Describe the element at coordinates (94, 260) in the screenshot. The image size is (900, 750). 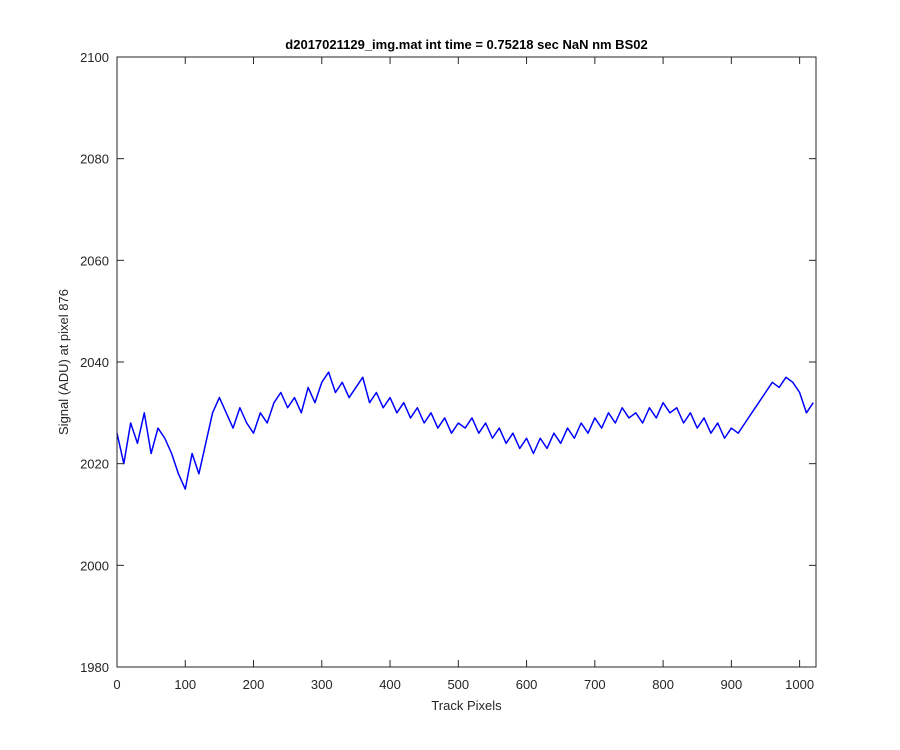
I see `y-tick-label: 2060` at that location.